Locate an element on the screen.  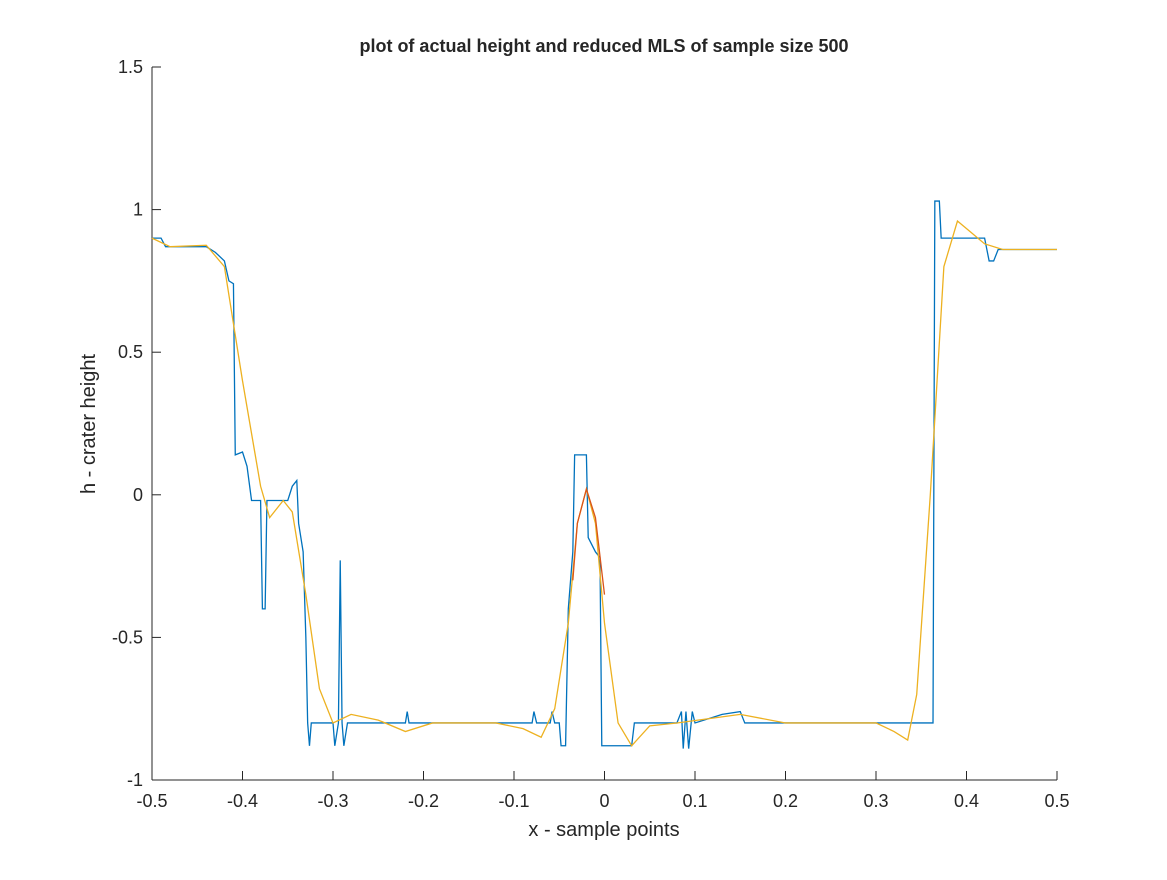
x-tick-label: 0.5 is located at coordinates (1056, 801).